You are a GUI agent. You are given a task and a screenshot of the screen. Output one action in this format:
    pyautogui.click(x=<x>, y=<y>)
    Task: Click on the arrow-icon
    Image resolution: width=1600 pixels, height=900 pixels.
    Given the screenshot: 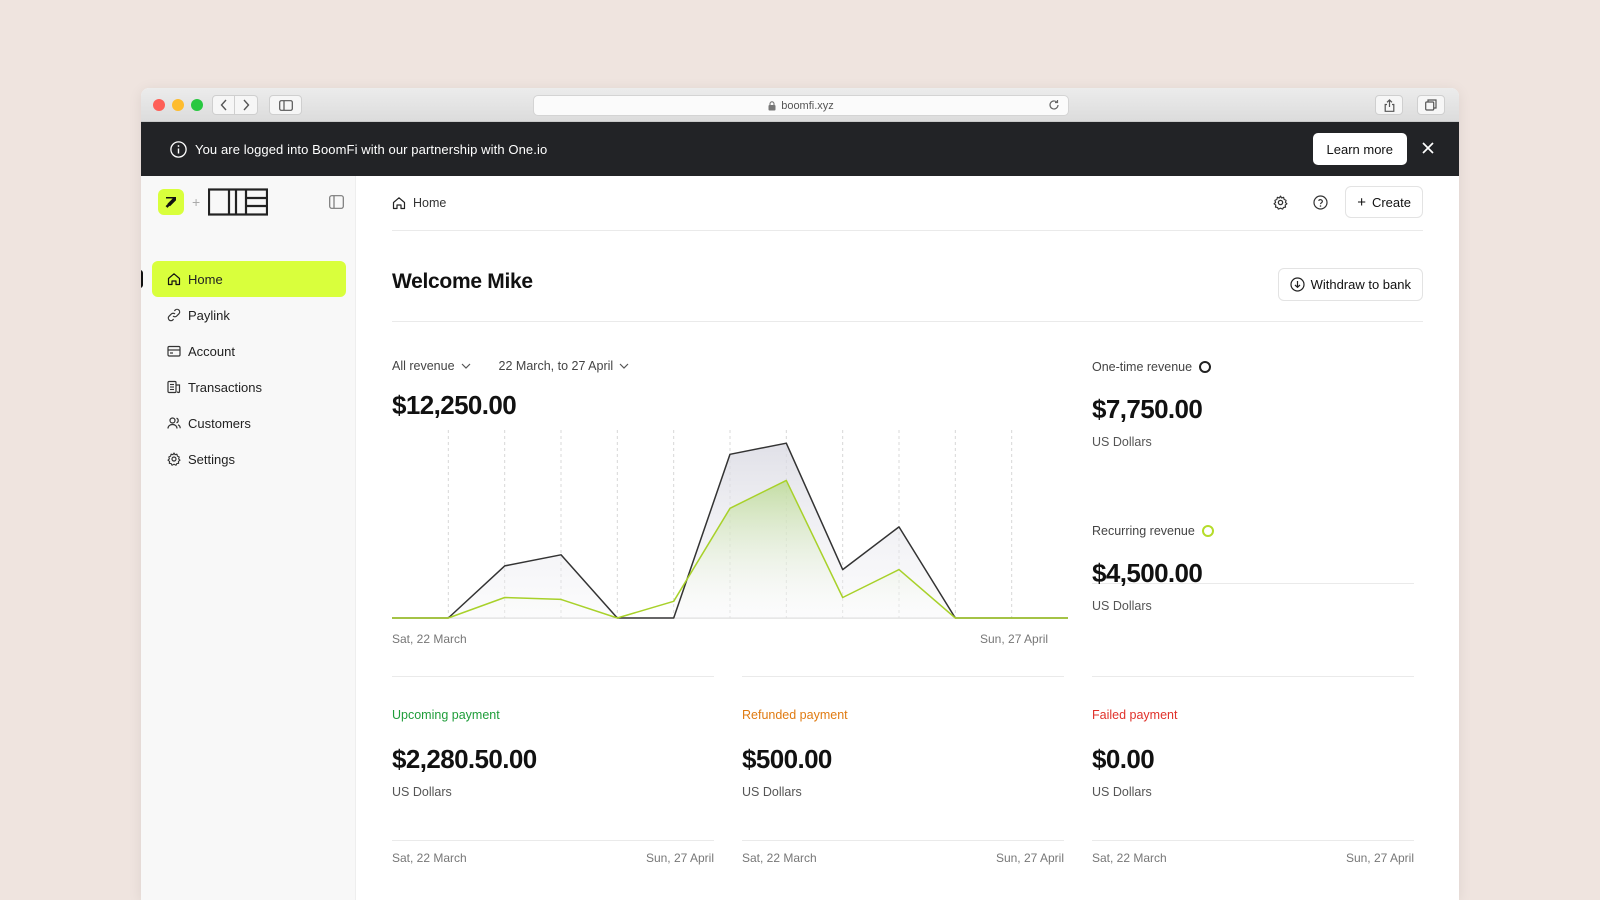 What is the action you would take?
    pyautogui.click(x=170, y=202)
    